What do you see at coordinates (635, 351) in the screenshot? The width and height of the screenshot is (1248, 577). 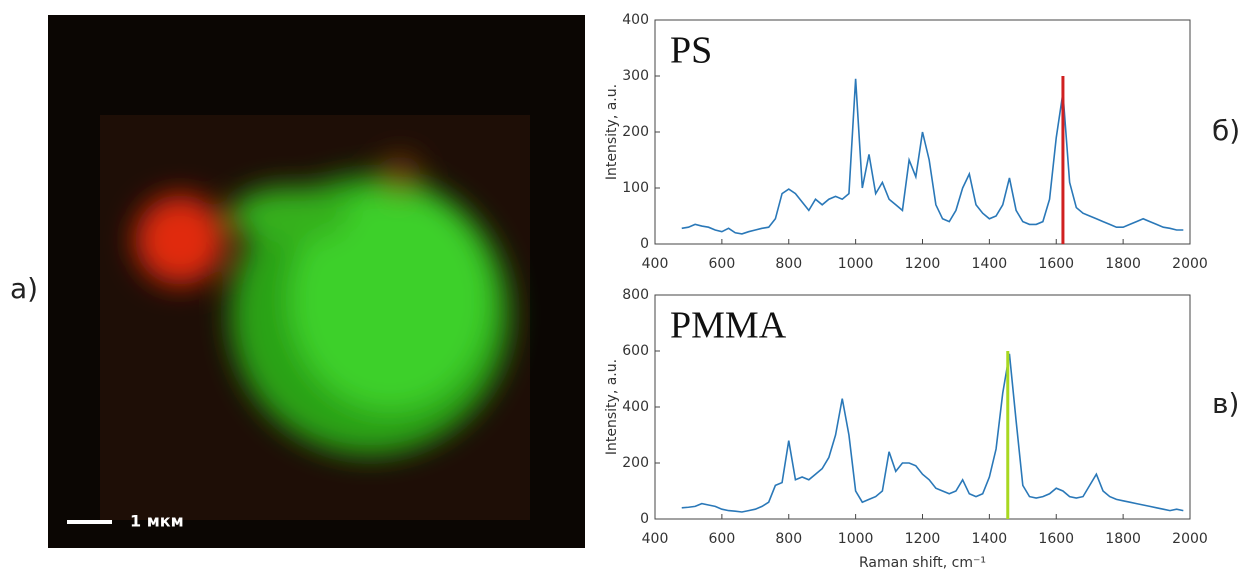 I see `y-tick-label: 600` at bounding box center [635, 351].